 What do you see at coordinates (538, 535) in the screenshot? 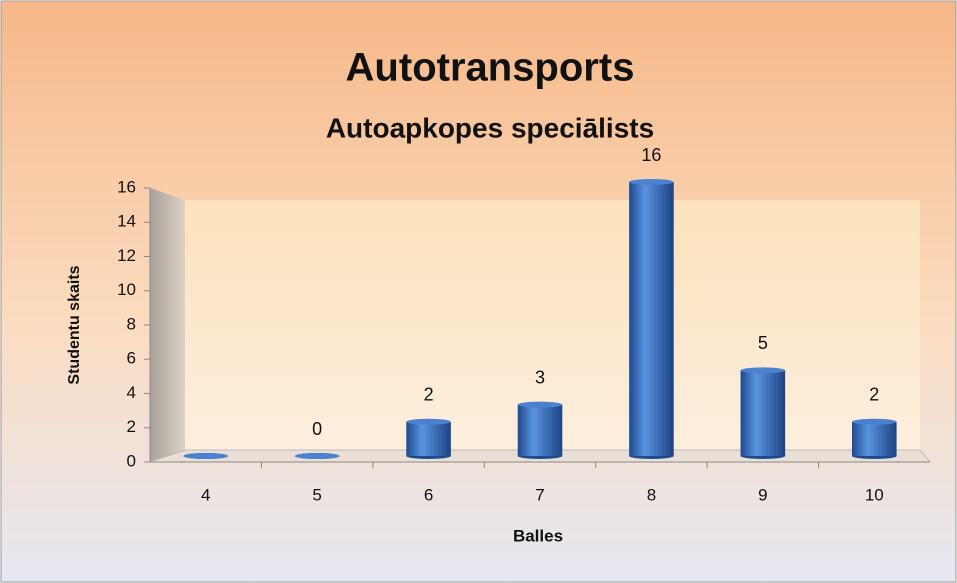
I see `x-axis-label: Balles` at bounding box center [538, 535].